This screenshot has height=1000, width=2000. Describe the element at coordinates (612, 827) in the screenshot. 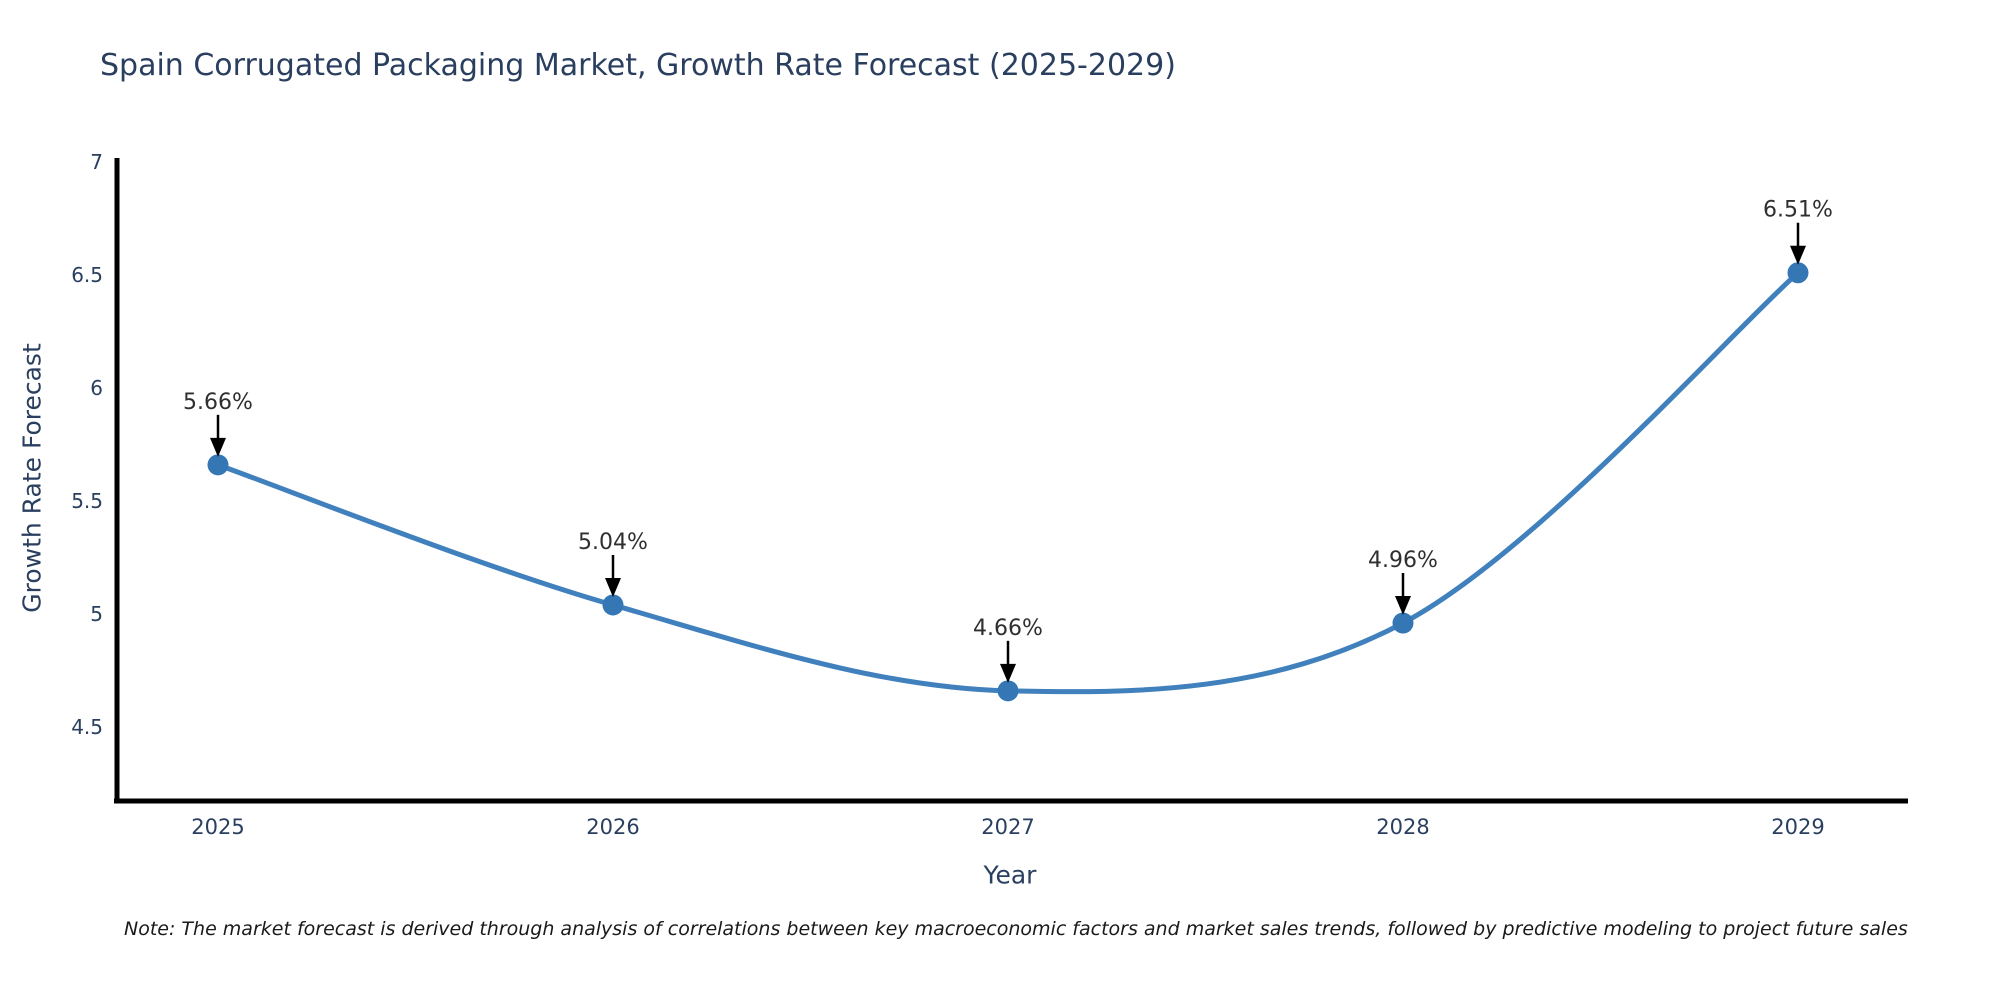

I see `x-tick-label: 2026` at that location.